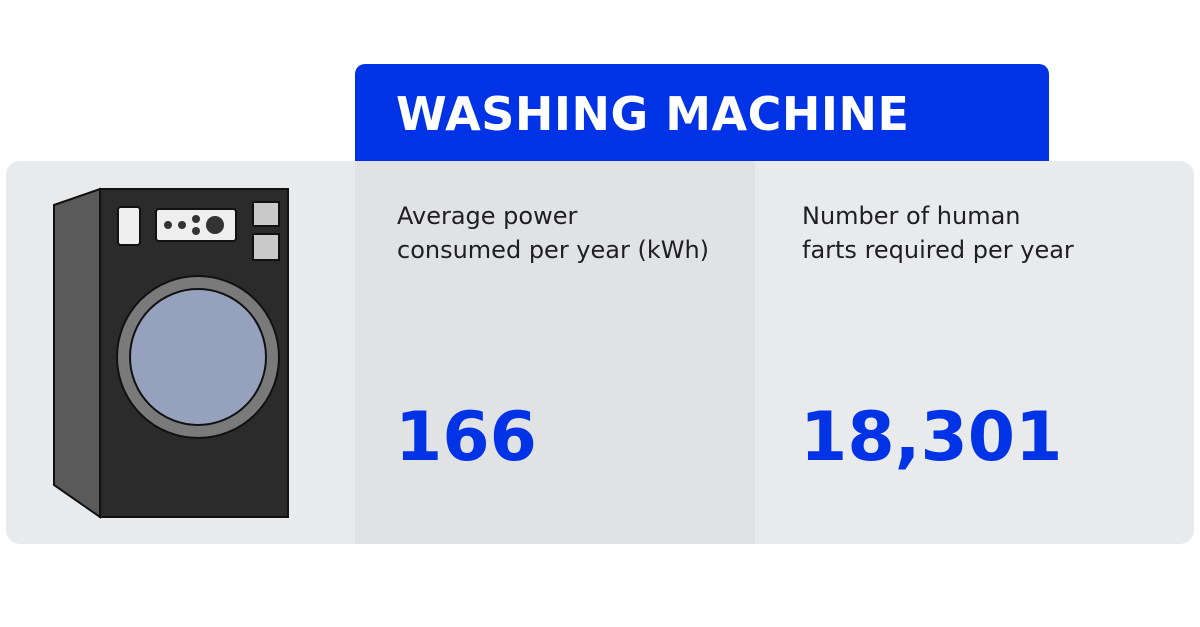 The width and height of the screenshot is (1200, 627). Describe the element at coordinates (129, 226) in the screenshot. I see `machine-button-left` at that location.